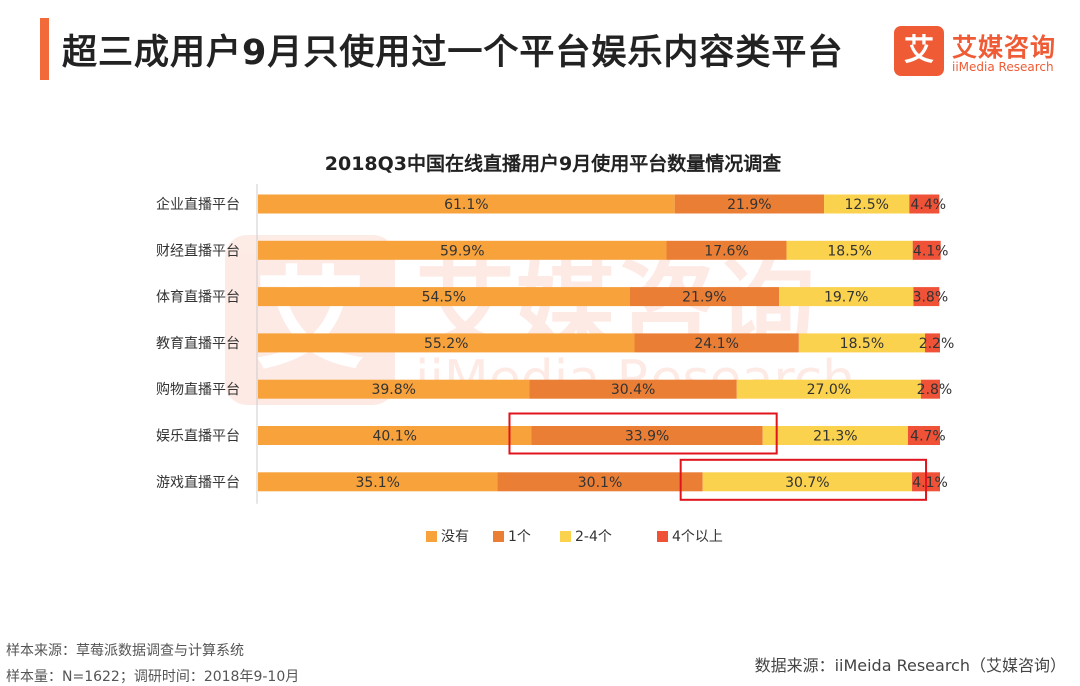  Describe the element at coordinates (198, 250) in the screenshot. I see `category-label-2: 财经直播平台` at that location.